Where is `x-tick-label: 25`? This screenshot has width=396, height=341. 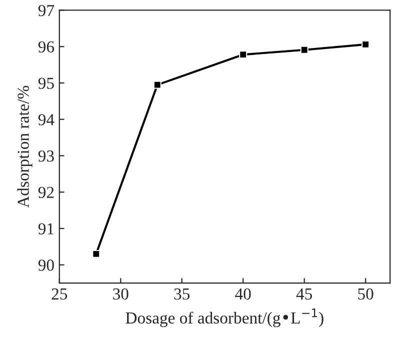
x-tick-label: 25 is located at coordinates (60, 294).